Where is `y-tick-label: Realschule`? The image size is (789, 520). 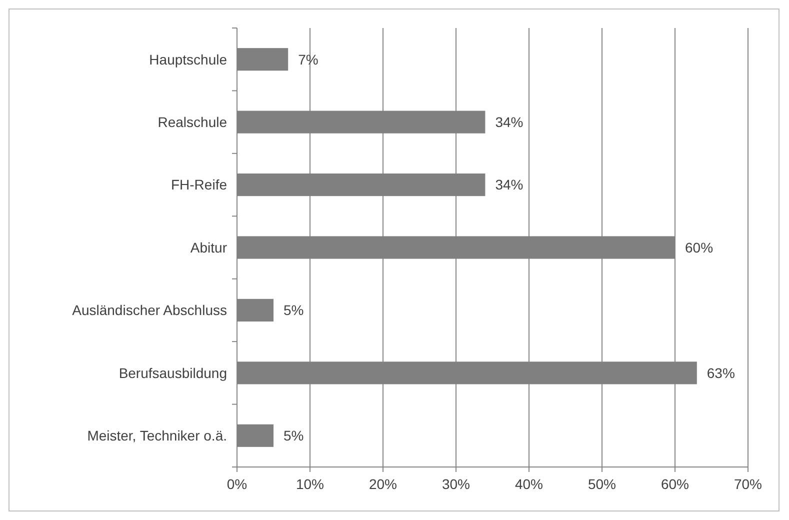
y-tick-label: Realschule is located at coordinates (193, 122).